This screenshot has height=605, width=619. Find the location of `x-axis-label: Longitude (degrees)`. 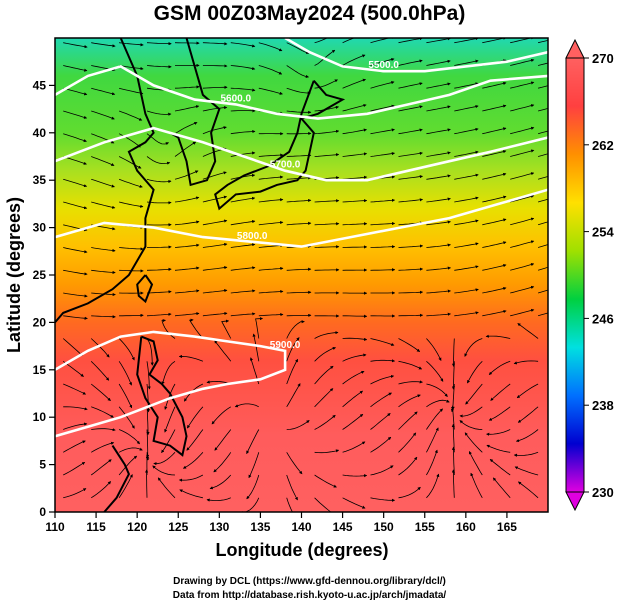

x-axis-label: Longitude (degrees) is located at coordinates (301, 550).